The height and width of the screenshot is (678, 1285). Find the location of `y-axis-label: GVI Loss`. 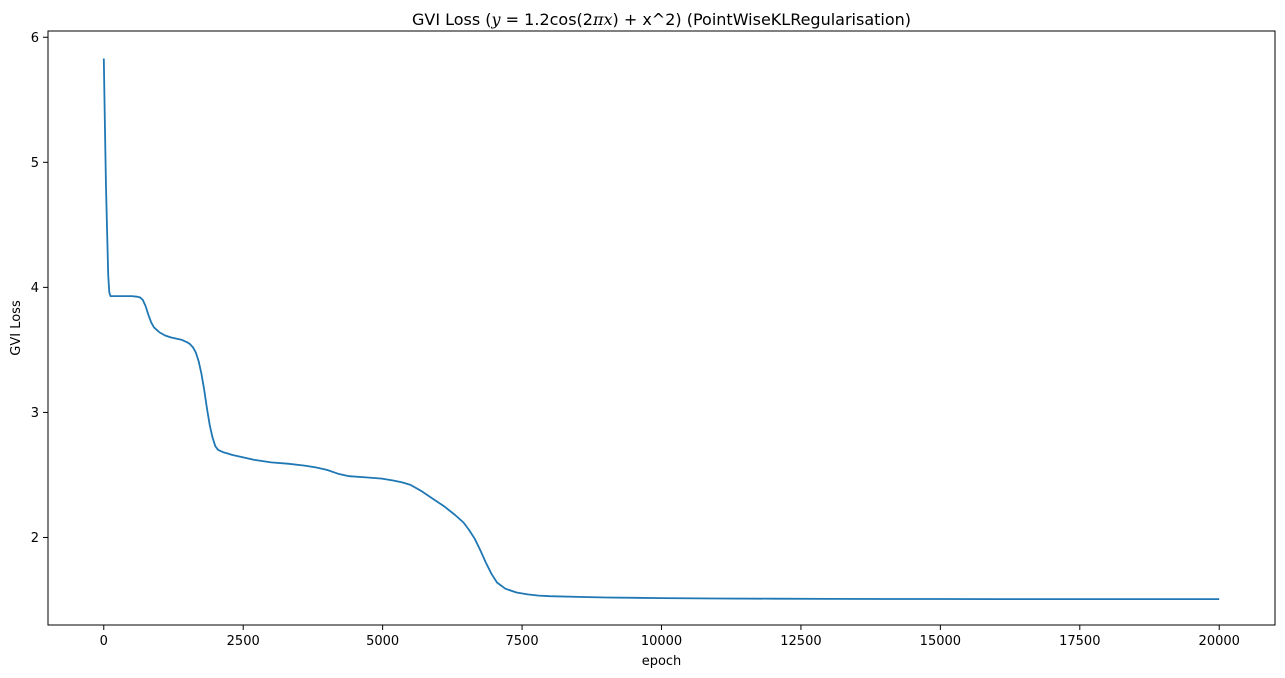

y-axis-label: GVI Loss is located at coordinates (16, 328).